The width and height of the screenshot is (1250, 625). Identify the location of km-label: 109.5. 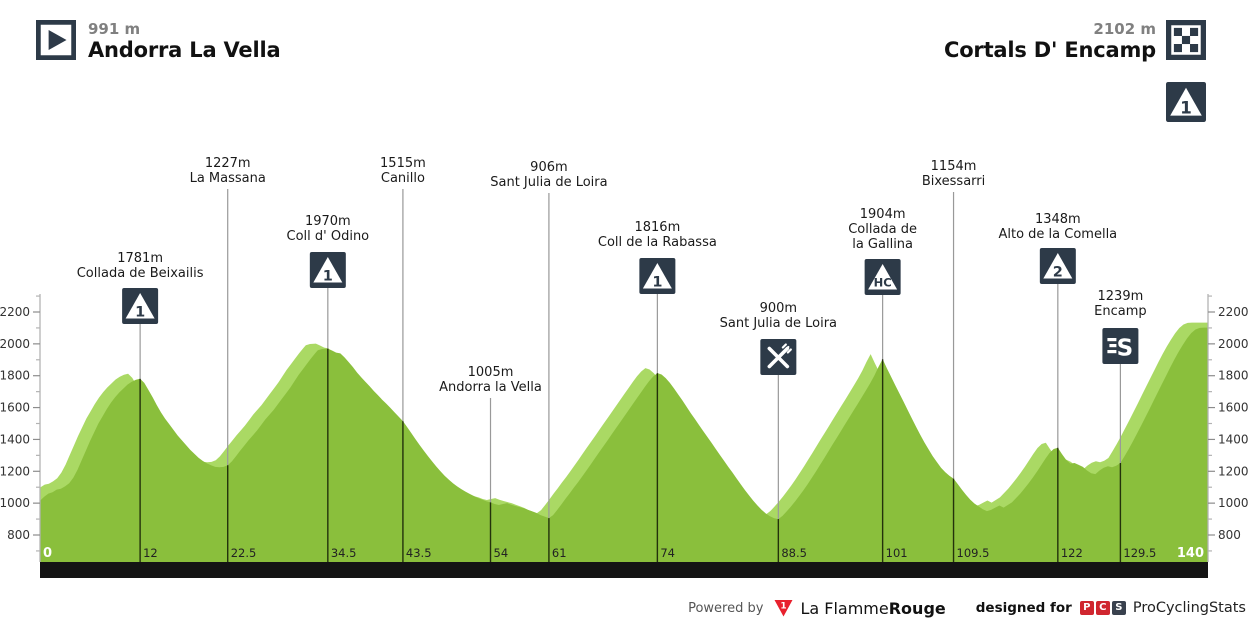
(973, 553).